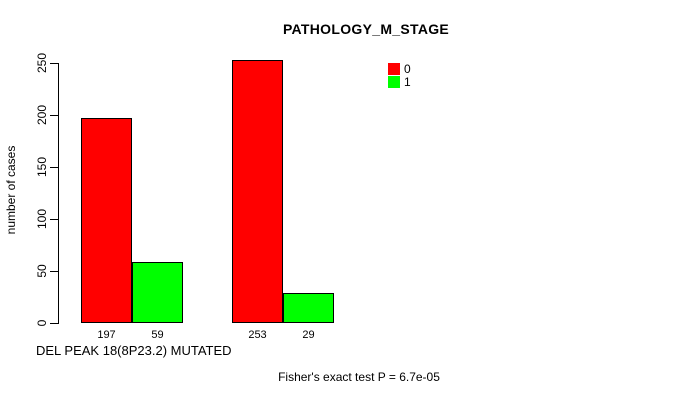  What do you see at coordinates (308, 335) in the screenshot?
I see `bar-value-label: 29` at bounding box center [308, 335].